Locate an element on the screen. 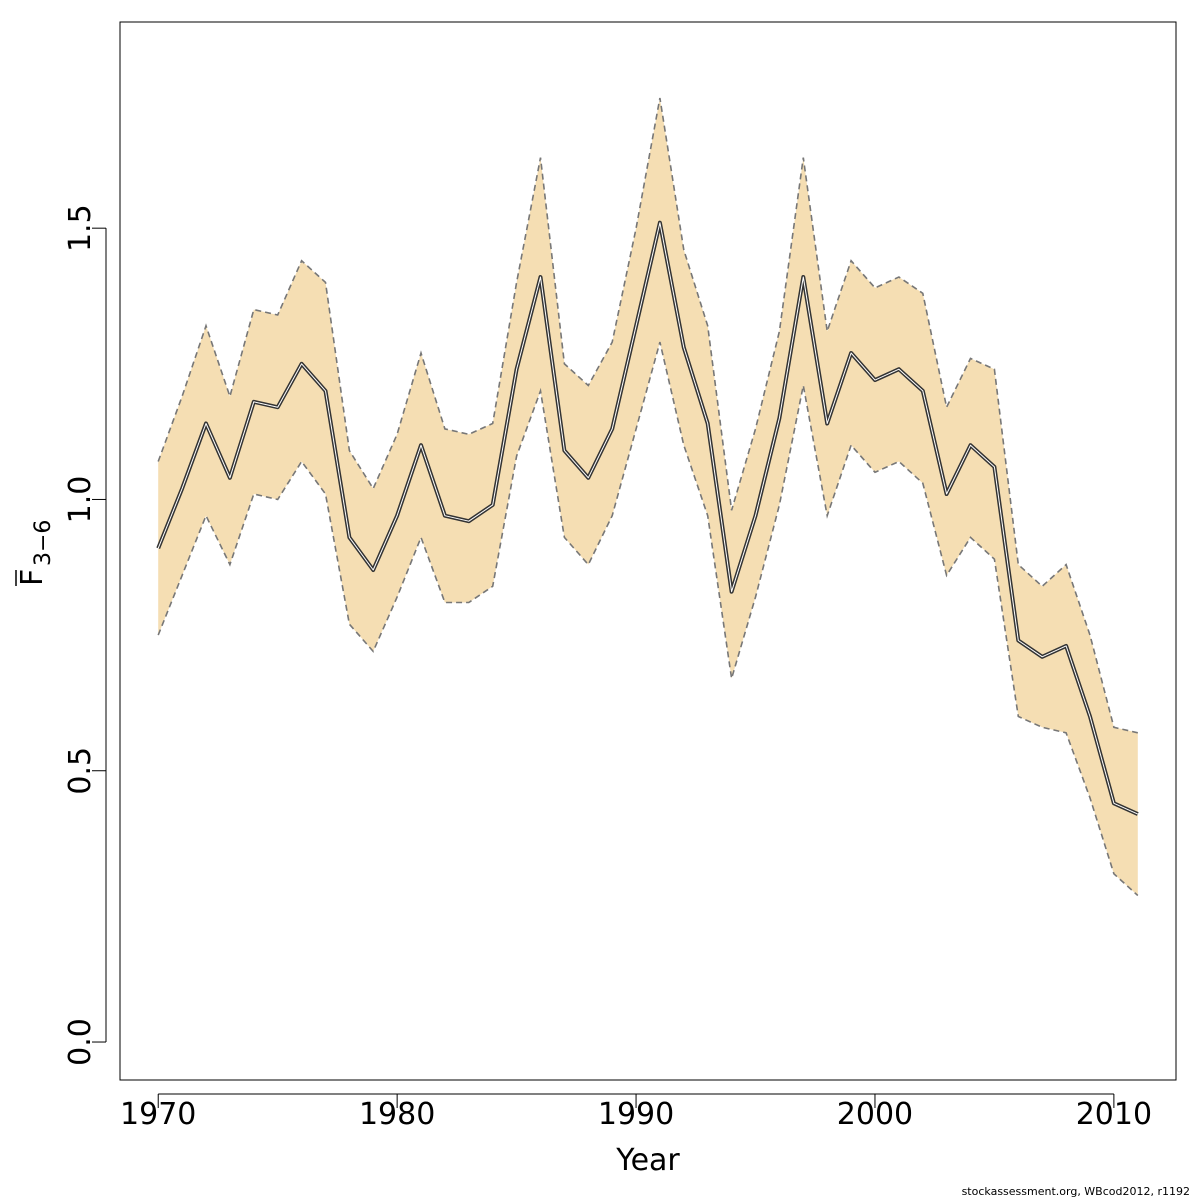 Image resolution: width=1200 pixels, height=1200 pixels. y-tick-label: 0.0 is located at coordinates (80, 1042).